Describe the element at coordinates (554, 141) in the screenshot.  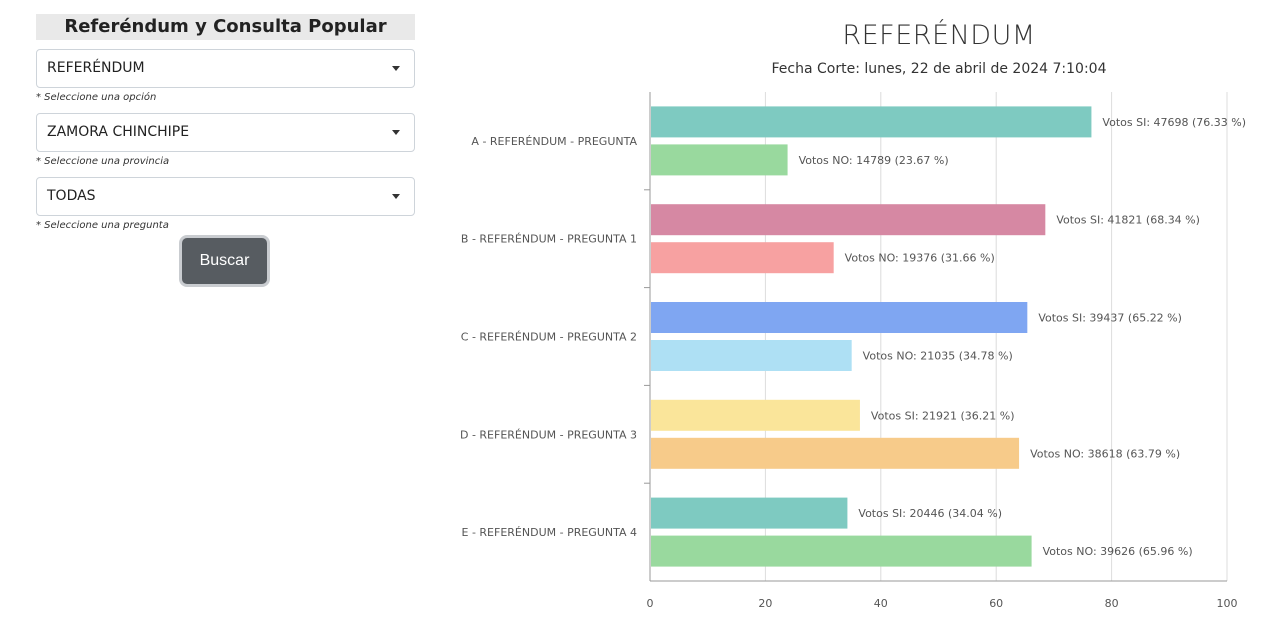
I see `category-label: A - REFERÉNDUM - PREGUNTA` at that location.